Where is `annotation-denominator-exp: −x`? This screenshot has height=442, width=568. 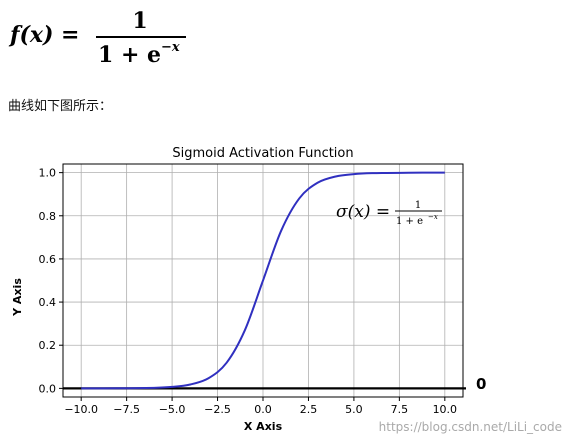 annotation-denominator-exp: −x is located at coordinates (433, 217).